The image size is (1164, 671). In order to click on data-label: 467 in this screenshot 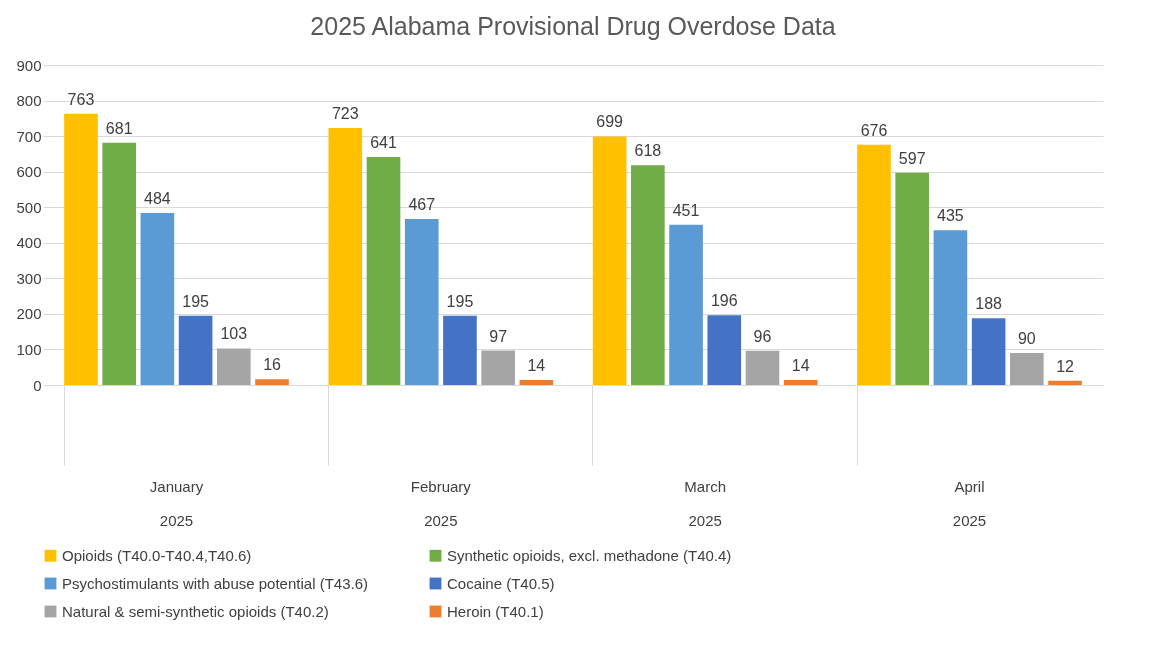, I will do `click(422, 204)`.